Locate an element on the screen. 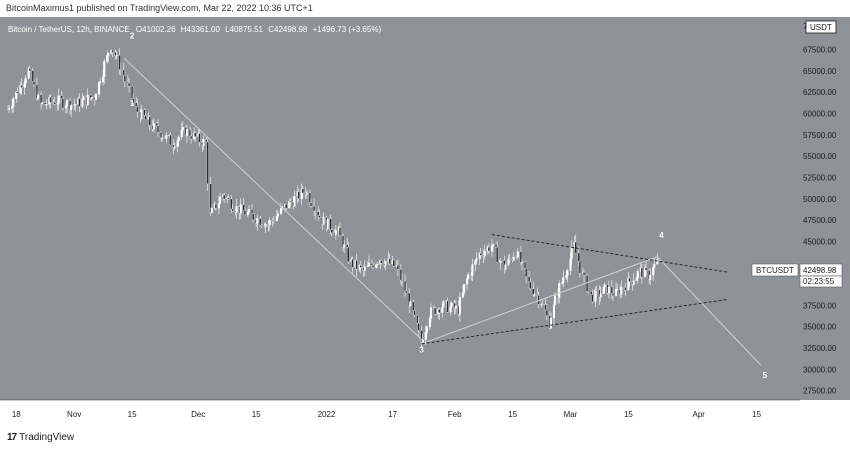 This screenshot has width=850, height=450. symbol-tag-label: BTCUSDT is located at coordinates (775, 270).